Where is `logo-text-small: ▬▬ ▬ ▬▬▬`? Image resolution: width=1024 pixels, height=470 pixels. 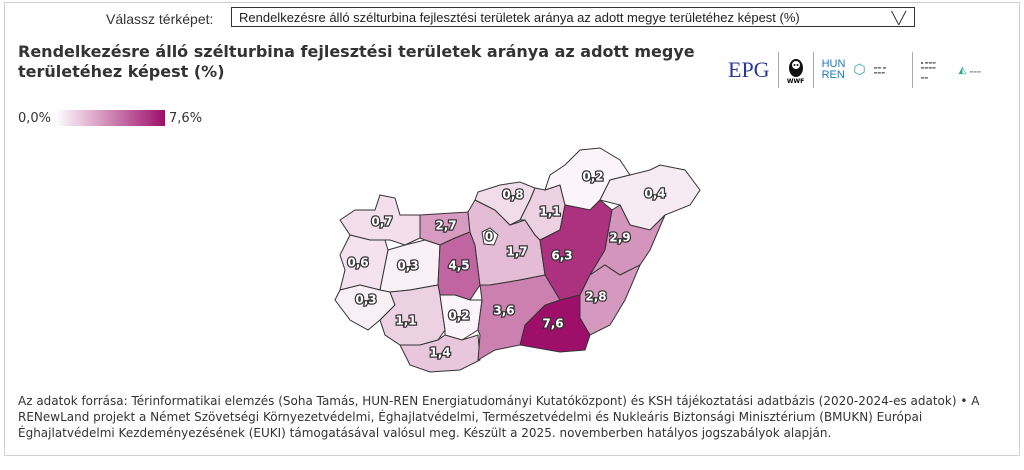 logo-text-small: ▬▬ ▬ ▬▬▬ is located at coordinates (880, 70).